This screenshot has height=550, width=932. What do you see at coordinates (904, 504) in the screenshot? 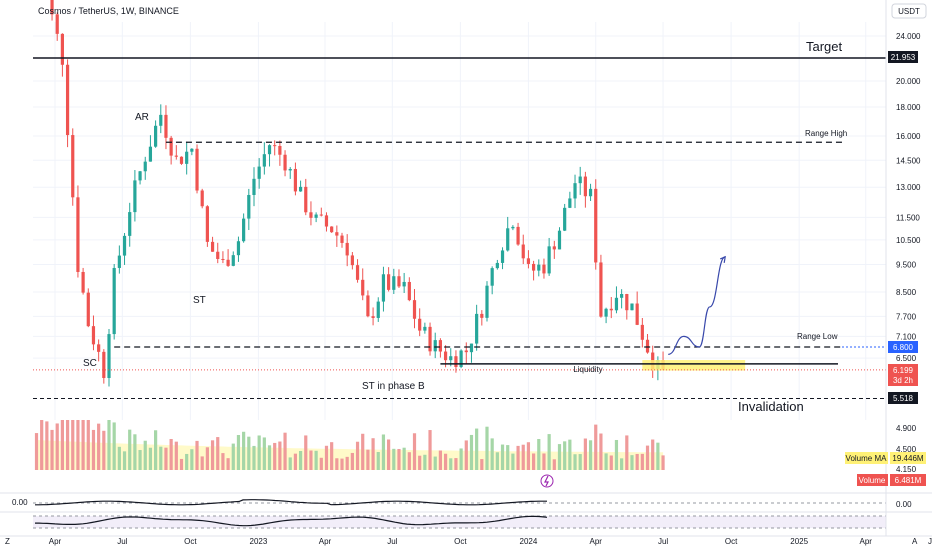
I see `osc1-right-value: 0.00` at bounding box center [904, 504].